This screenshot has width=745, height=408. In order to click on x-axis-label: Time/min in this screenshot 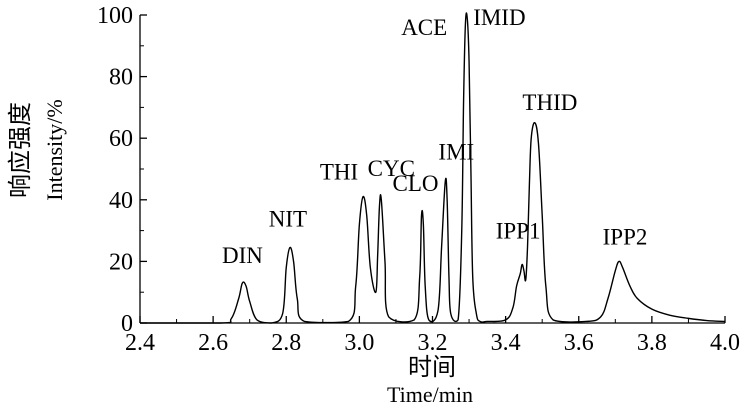, I will do `click(430, 394)`.